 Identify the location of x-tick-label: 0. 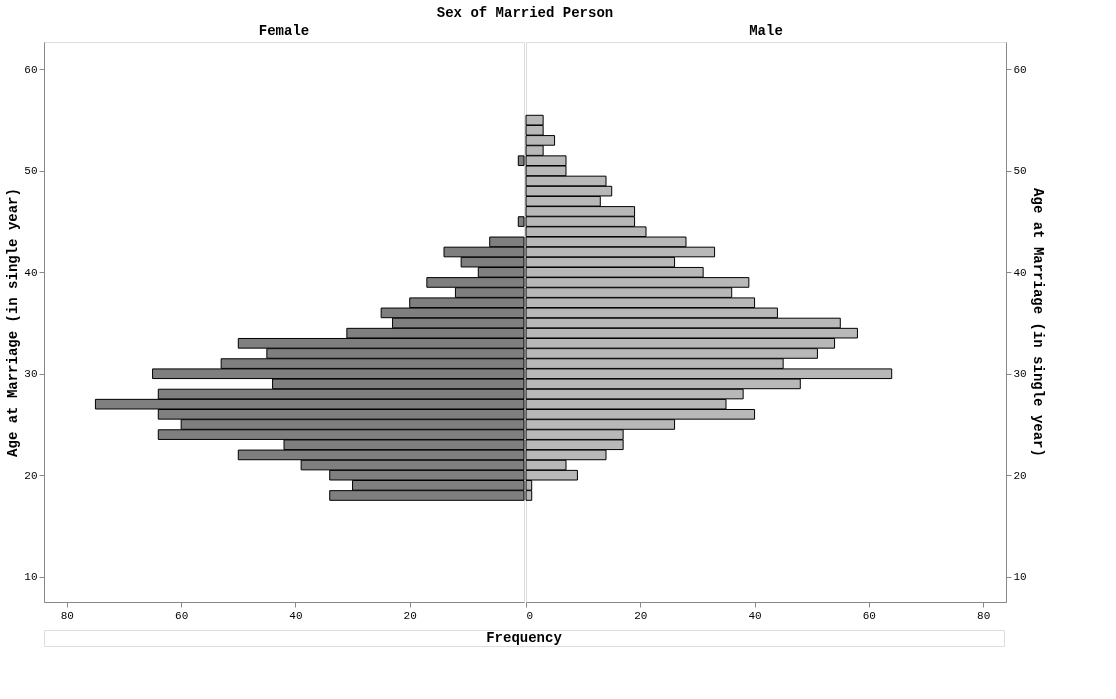
(530, 615).